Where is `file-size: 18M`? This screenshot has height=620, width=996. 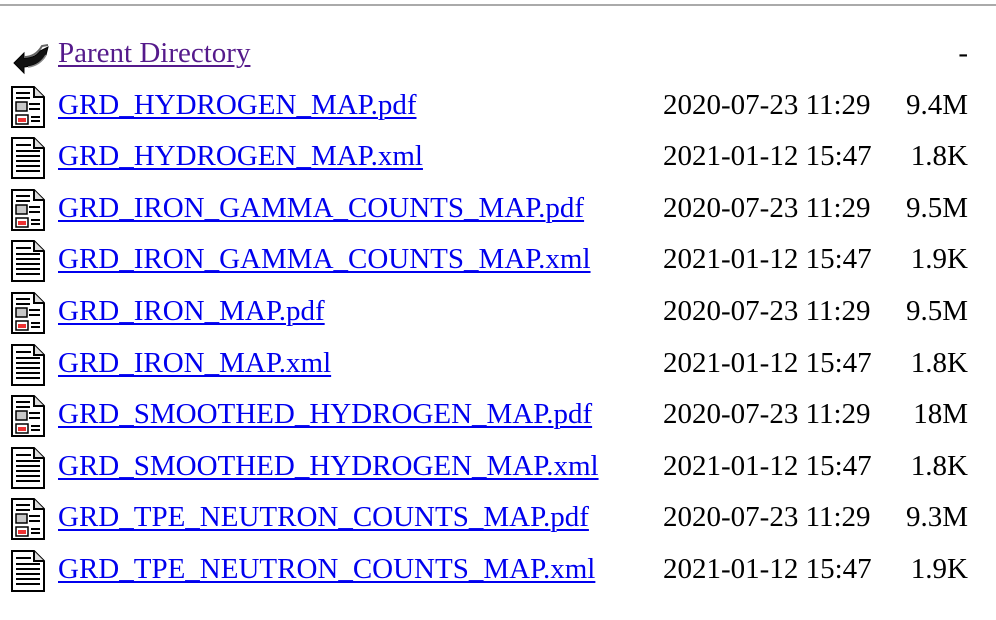
file-size: 18M is located at coordinates (940, 414).